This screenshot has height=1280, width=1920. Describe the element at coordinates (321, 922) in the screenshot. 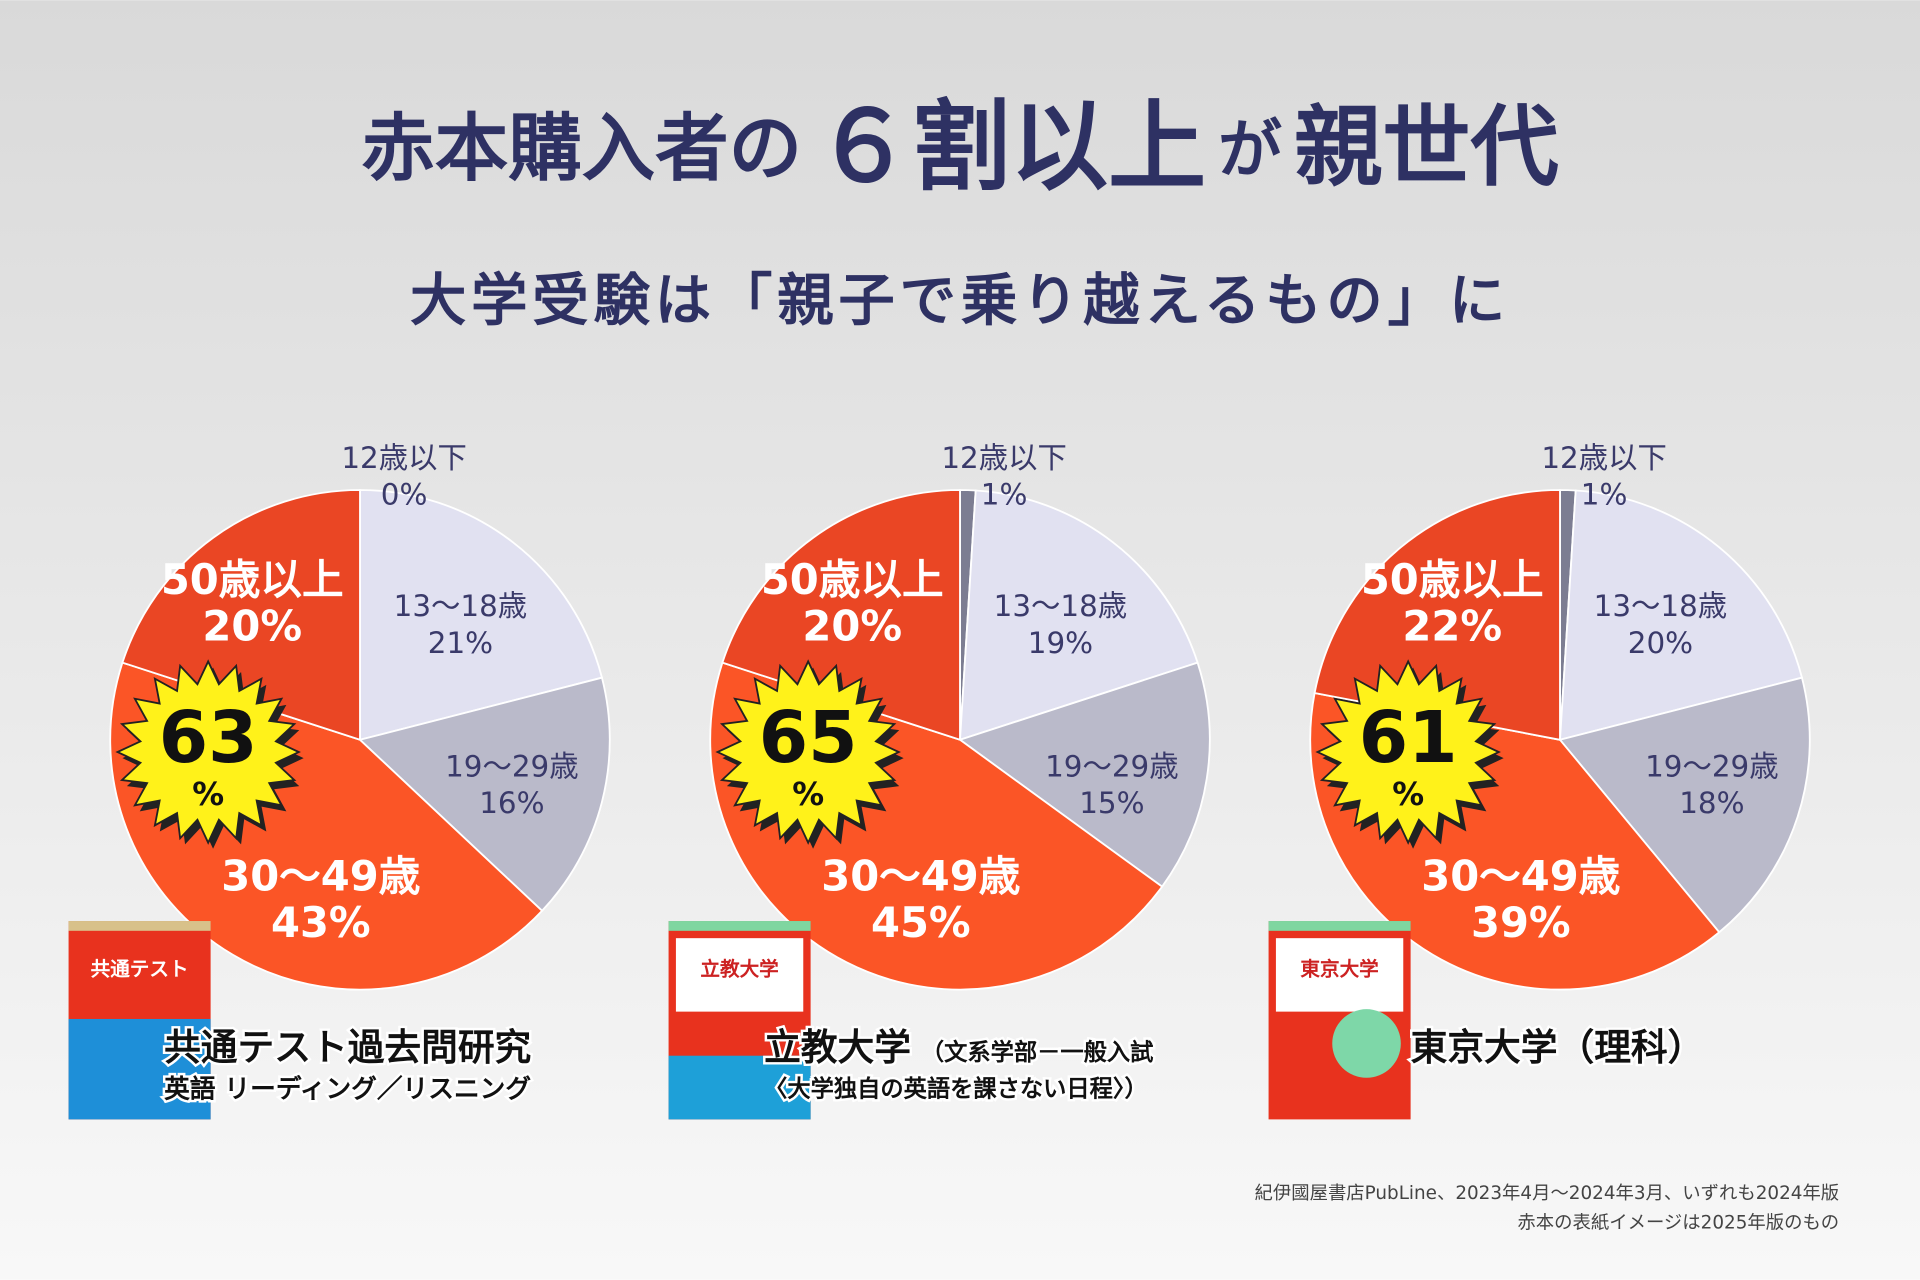

I see `slice-value-label: 43%` at that location.